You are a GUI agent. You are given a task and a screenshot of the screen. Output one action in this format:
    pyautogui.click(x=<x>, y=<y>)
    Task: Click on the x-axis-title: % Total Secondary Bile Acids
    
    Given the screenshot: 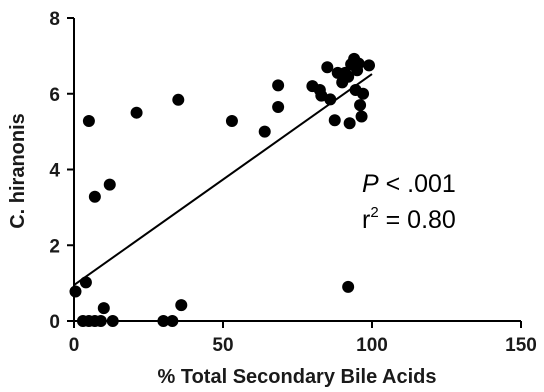 What is the action you would take?
    pyautogui.click(x=297, y=377)
    